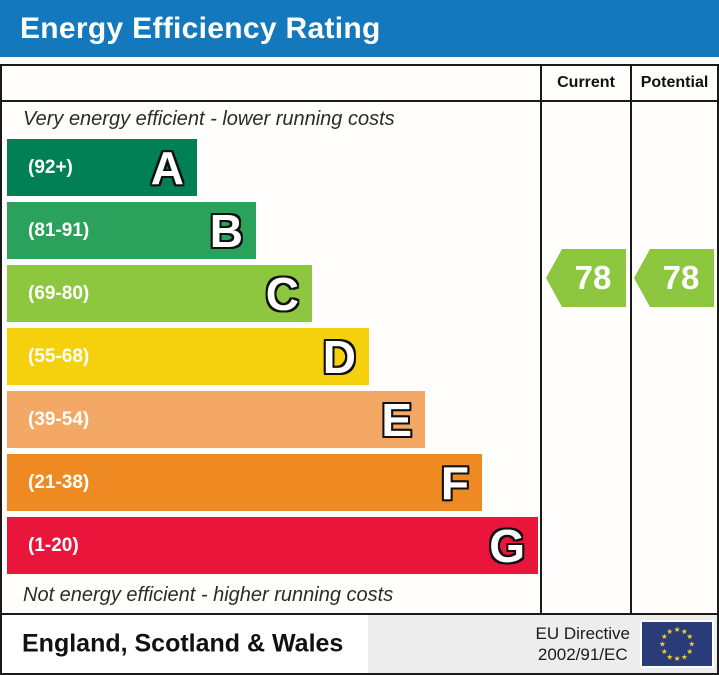 The height and width of the screenshot is (675, 719). What do you see at coordinates (167, 167) in the screenshot?
I see `band-letter: A` at bounding box center [167, 167].